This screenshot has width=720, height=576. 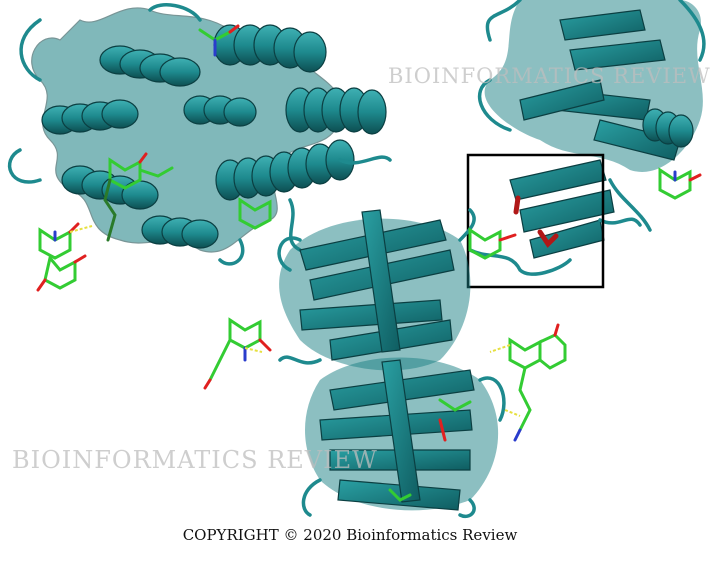 I want to click on glycan-ligand-mid-left, so click(x=187, y=197).